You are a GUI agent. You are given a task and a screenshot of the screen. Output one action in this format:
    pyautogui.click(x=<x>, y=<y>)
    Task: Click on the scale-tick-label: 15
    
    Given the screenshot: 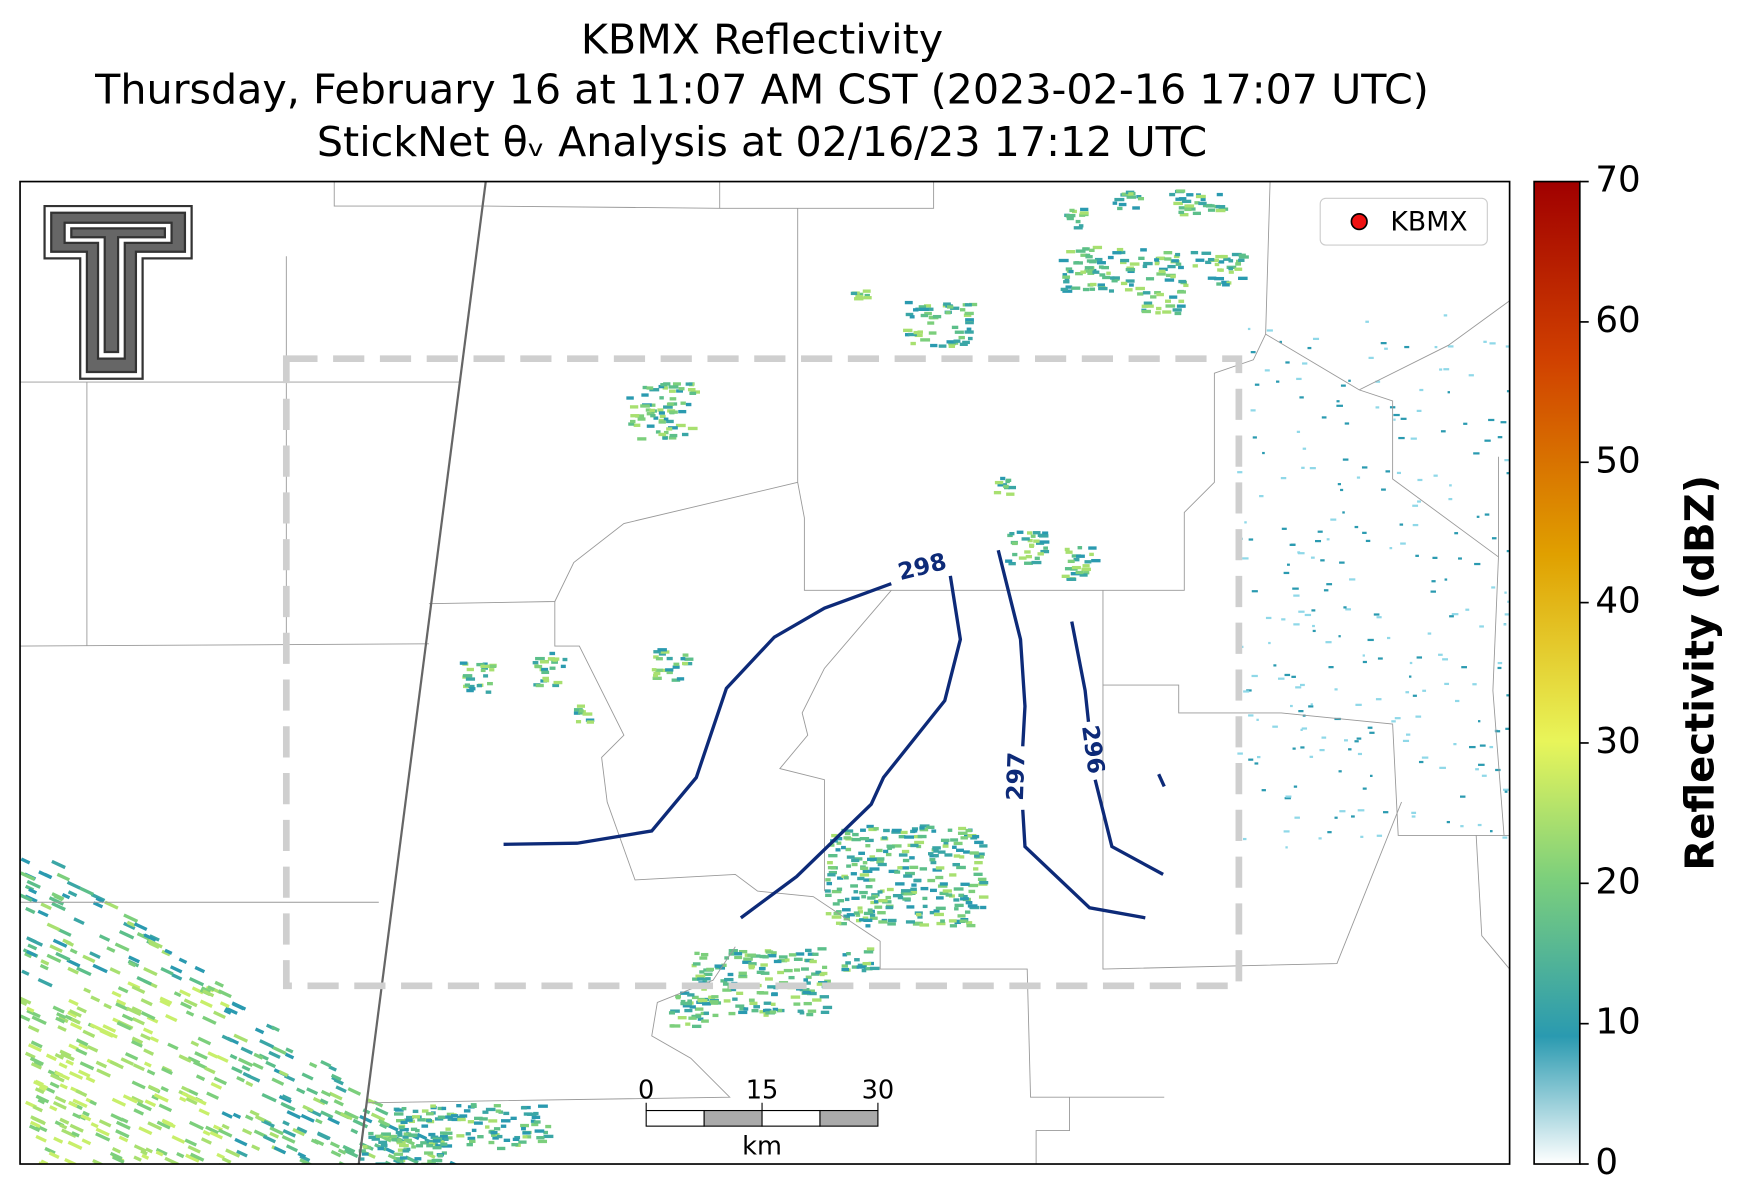 What is the action you would take?
    pyautogui.click(x=762, y=1091)
    